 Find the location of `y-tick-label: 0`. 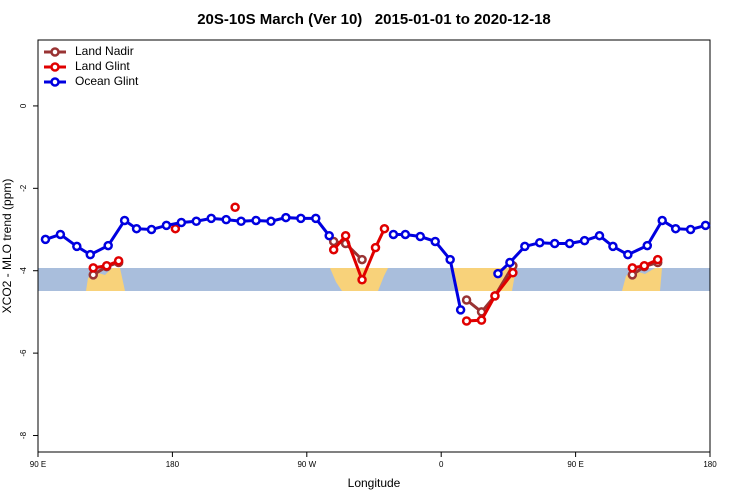

y-tick-label: 0 is located at coordinates (23, 105).